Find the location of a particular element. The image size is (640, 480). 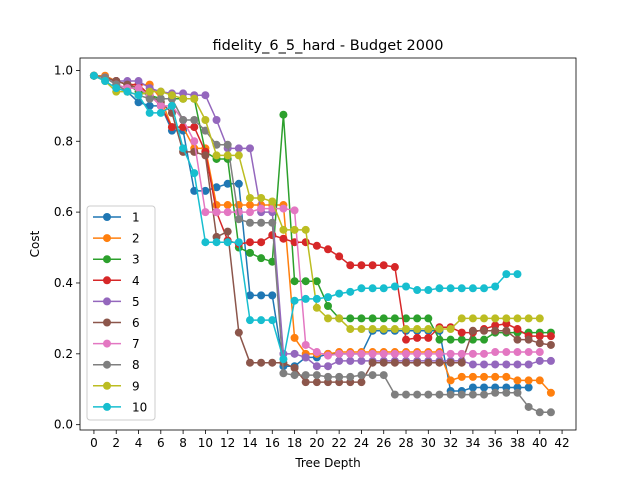

y-tick-label: 0.4 is located at coordinates (63, 283).